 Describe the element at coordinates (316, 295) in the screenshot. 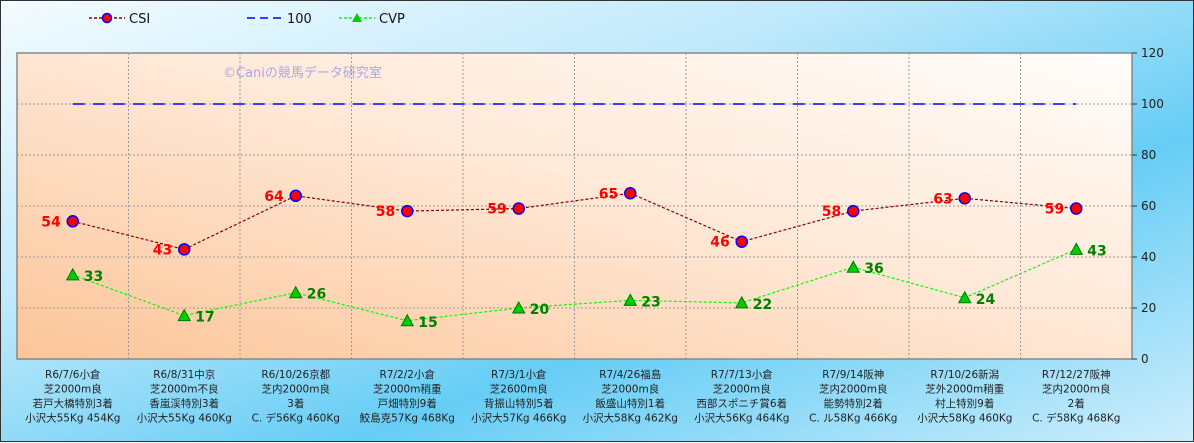

I see `cvp-data-label: 26` at that location.